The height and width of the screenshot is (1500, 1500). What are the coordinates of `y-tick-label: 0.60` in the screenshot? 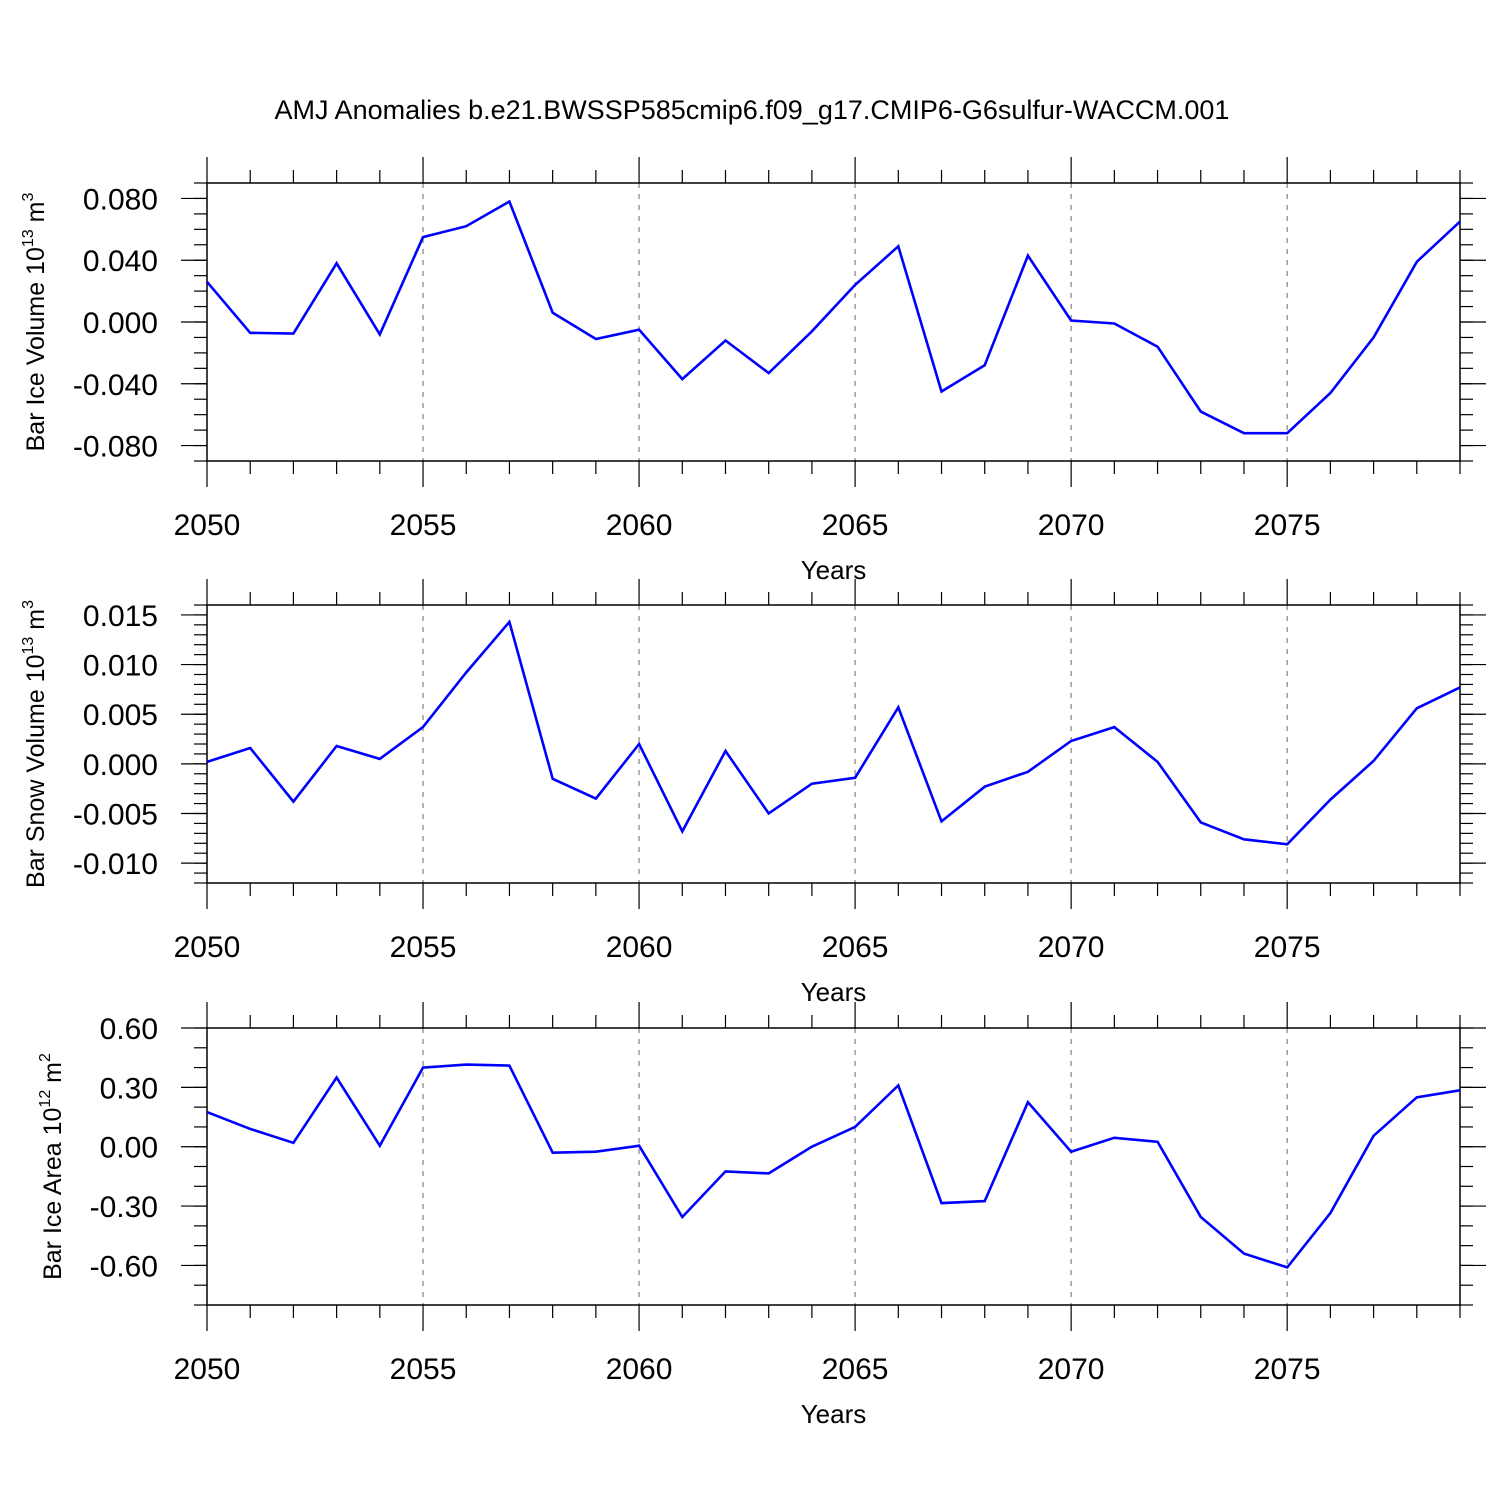 It's located at (129, 1029).